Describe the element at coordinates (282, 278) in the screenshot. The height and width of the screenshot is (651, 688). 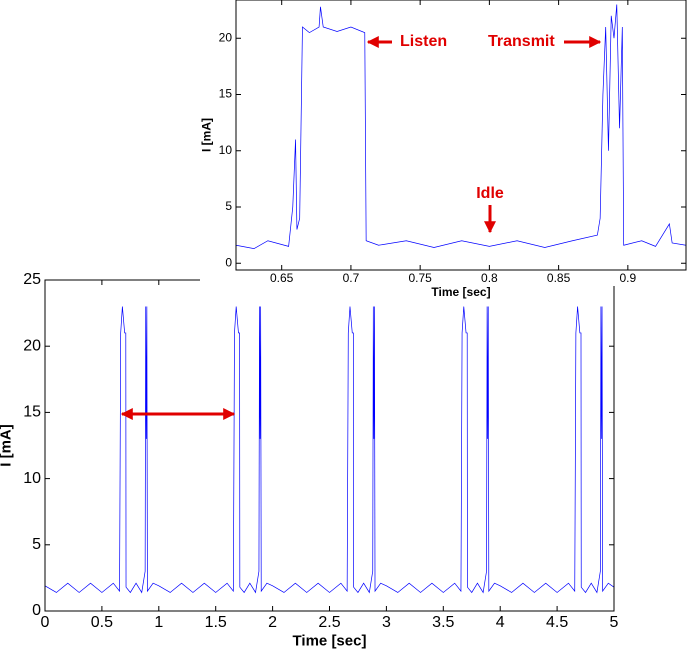
I see `x-tick-label: 0.65` at that location.